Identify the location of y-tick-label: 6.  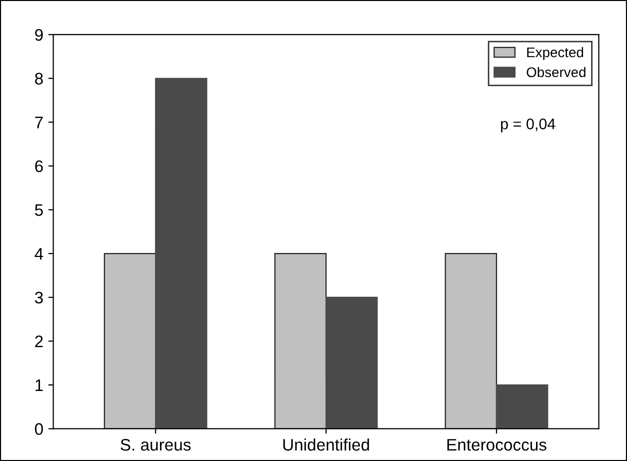
(39, 166).